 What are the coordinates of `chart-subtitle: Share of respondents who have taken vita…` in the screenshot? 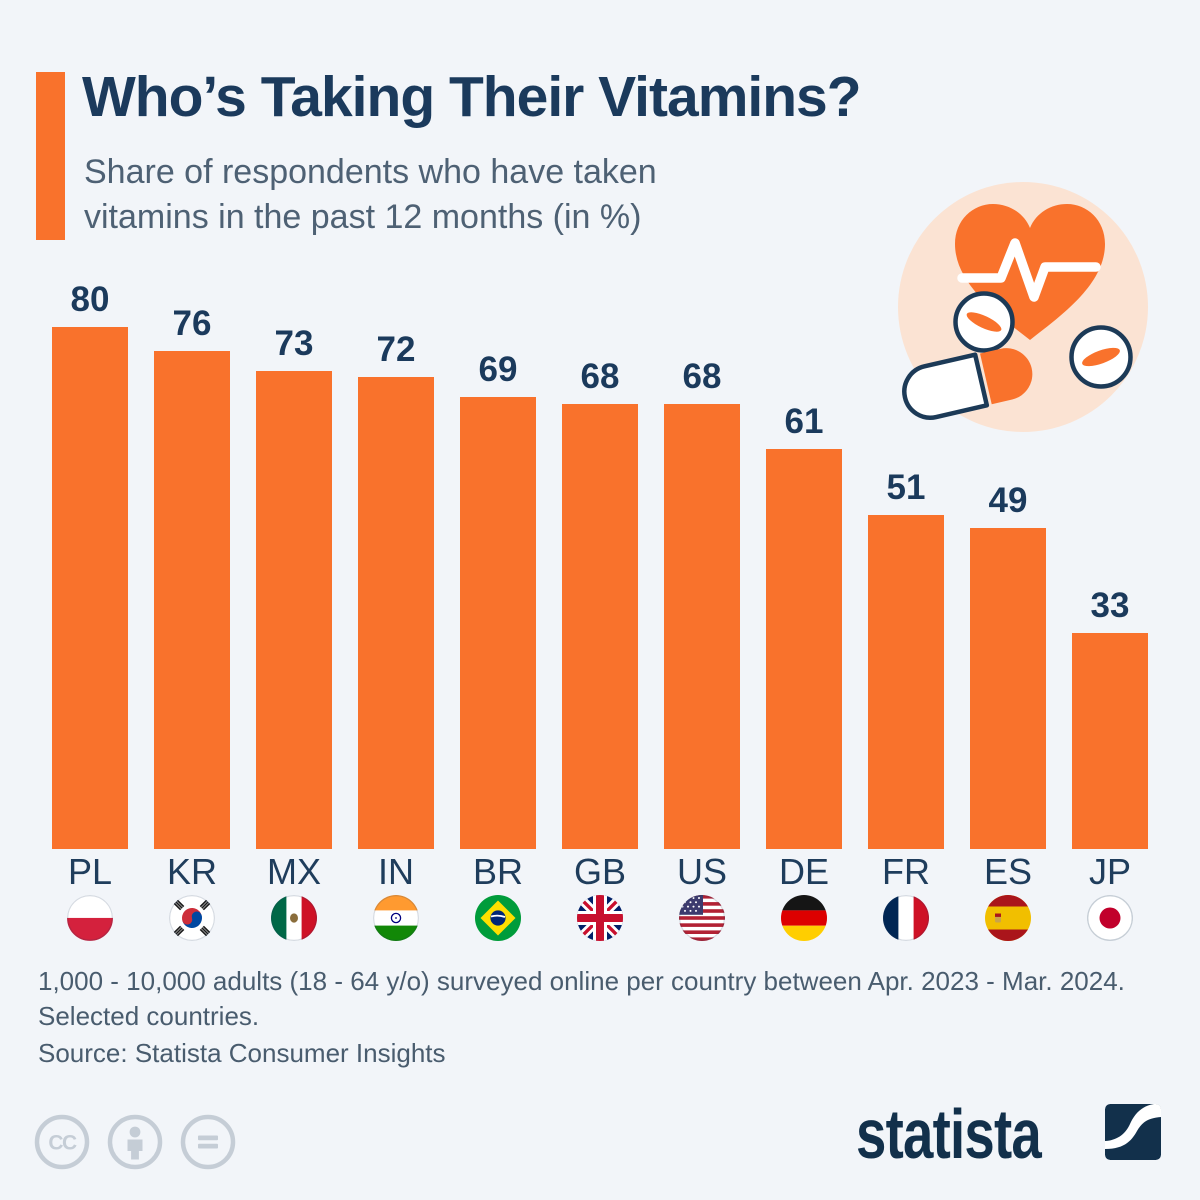 It's located at (370, 195).